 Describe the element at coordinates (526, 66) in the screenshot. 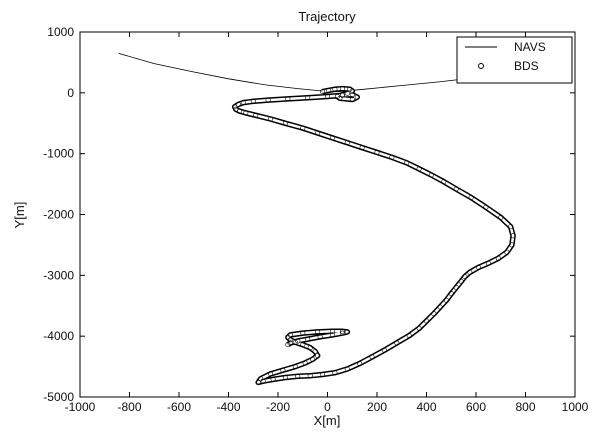

I see `legend-label: BDS` at that location.